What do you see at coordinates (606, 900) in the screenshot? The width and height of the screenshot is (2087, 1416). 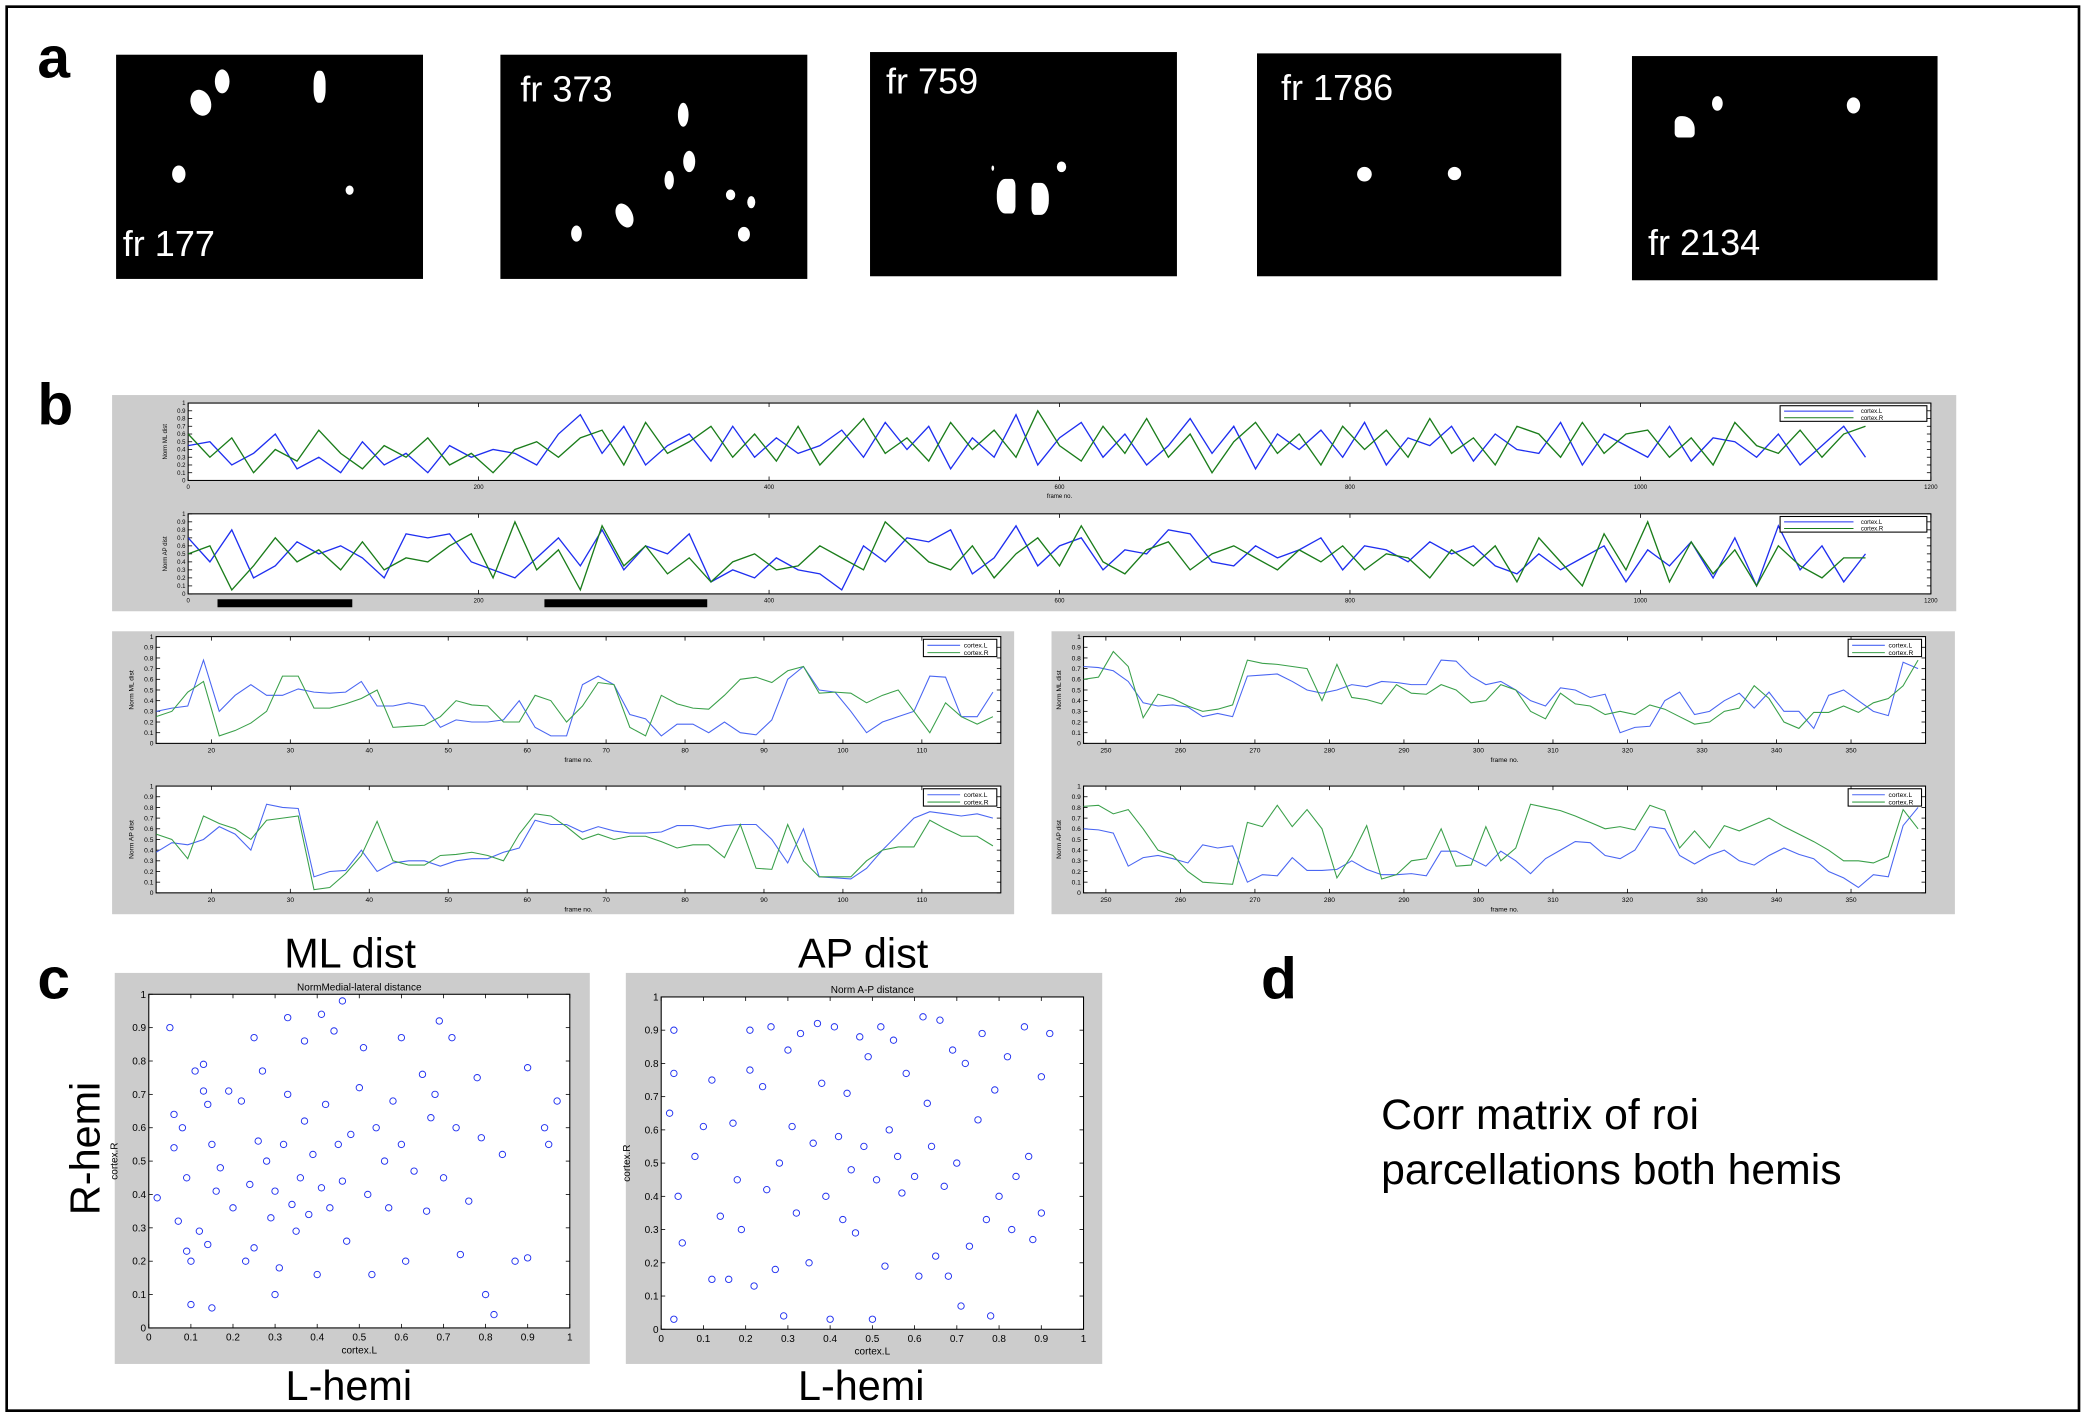 I see `x-tick-label: 70` at bounding box center [606, 900].